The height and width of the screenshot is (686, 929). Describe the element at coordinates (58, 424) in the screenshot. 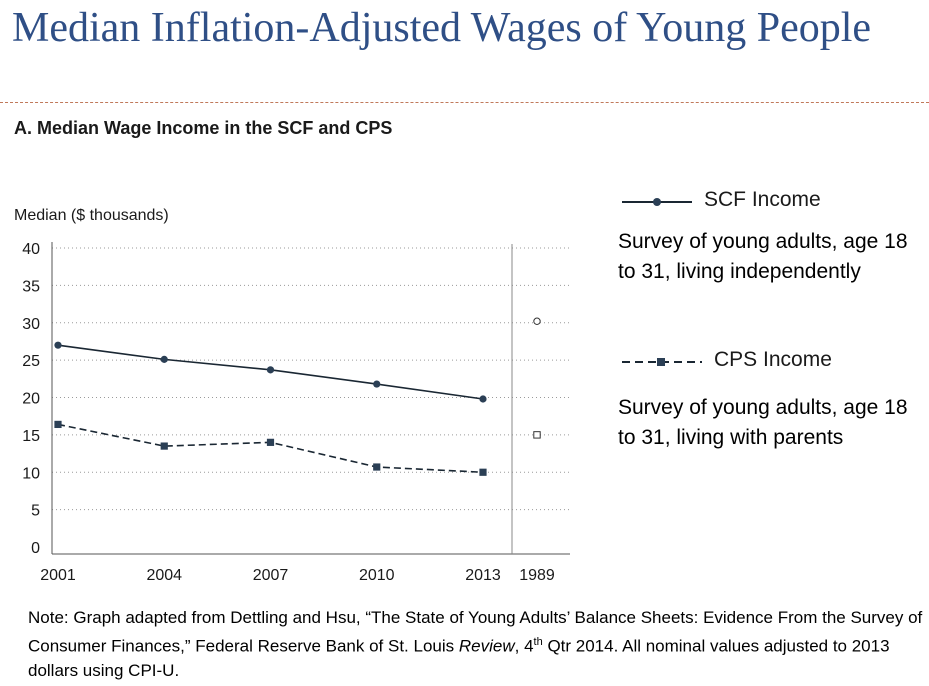

I see `point-cps-income-2001` at that location.